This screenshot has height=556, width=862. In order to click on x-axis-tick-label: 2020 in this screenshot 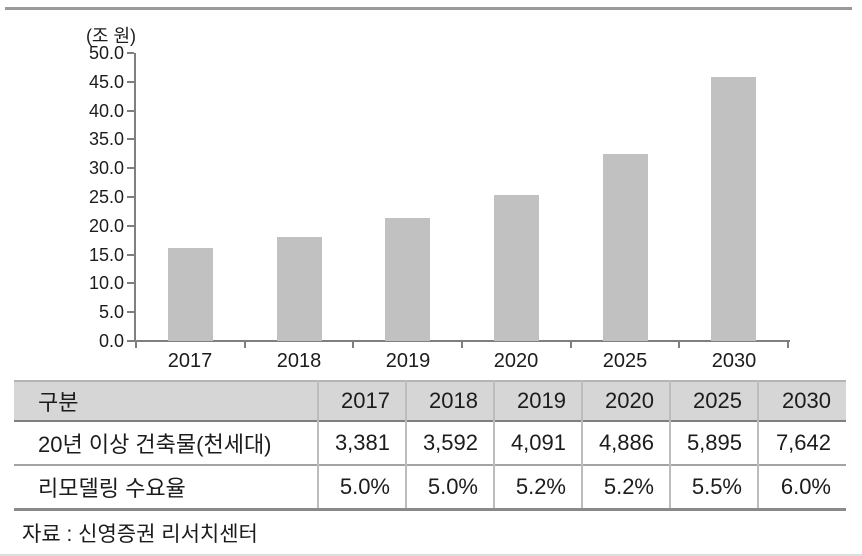, I will do `click(516, 361)`.